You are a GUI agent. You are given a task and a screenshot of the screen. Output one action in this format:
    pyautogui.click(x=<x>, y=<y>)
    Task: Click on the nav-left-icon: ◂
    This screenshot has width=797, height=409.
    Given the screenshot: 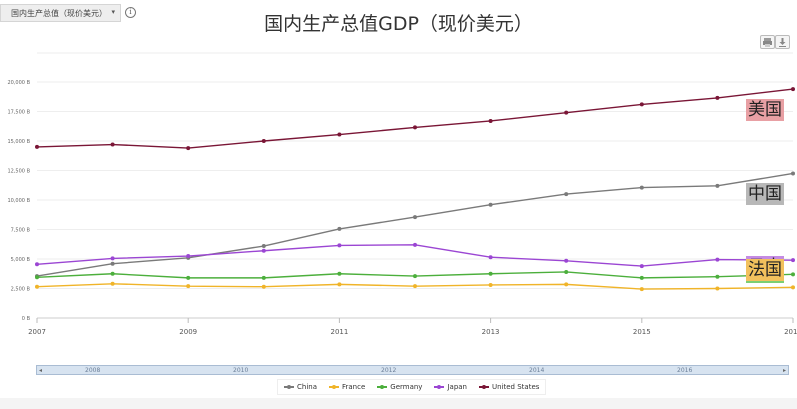 What is the action you would take?
    pyautogui.click(x=41, y=370)
    